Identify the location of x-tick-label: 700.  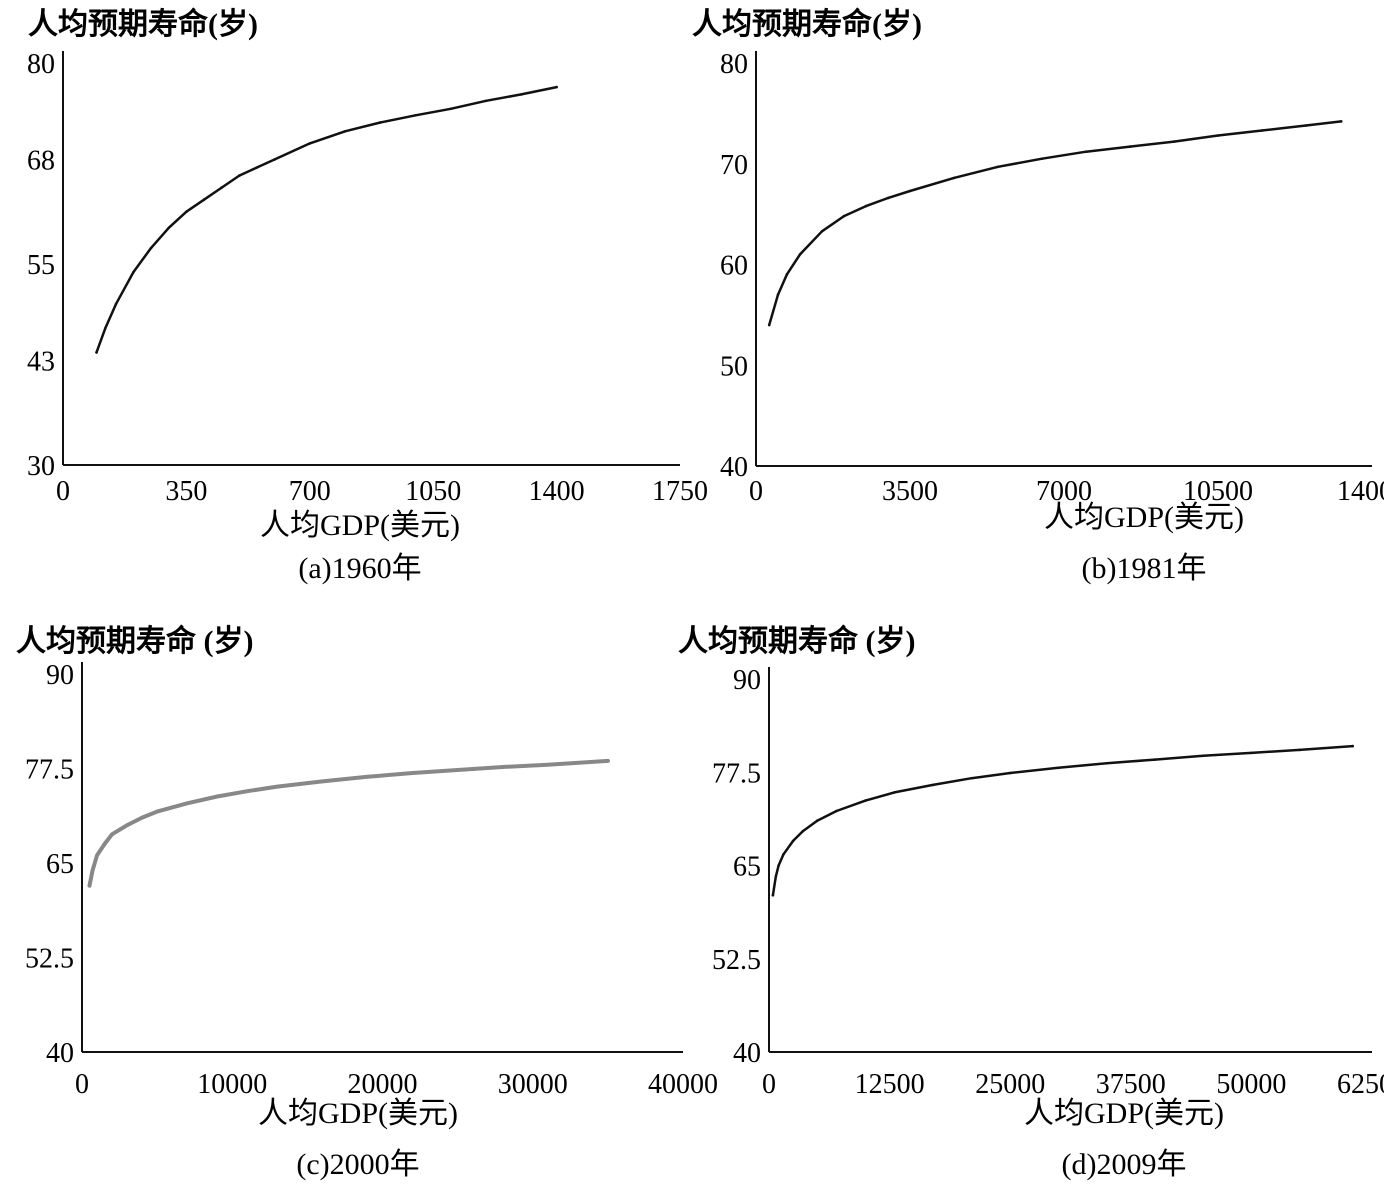
(310, 491).